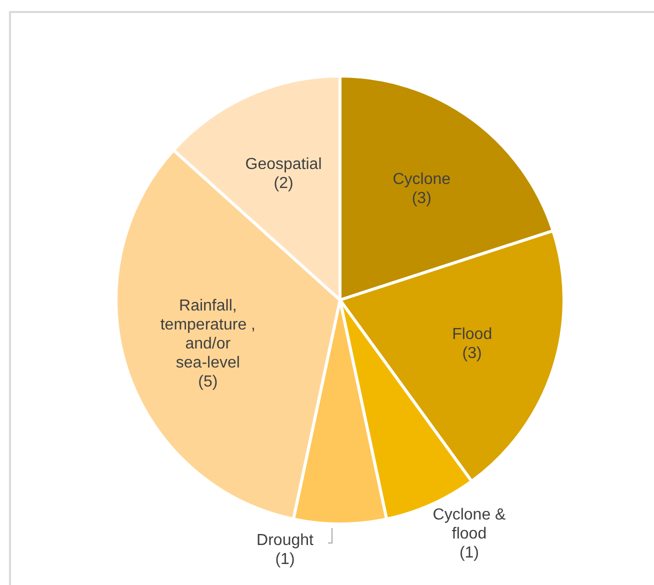 Image resolution: width=654 pixels, height=585 pixels. I want to click on slice-label: Flood, so click(472, 335).